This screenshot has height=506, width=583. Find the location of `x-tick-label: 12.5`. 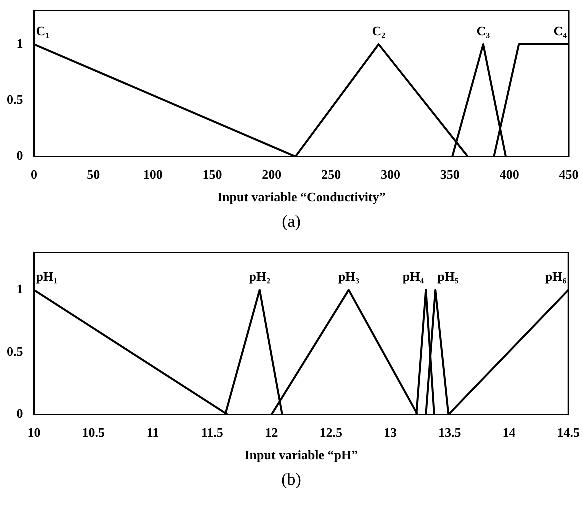

x-tick-label: 12.5 is located at coordinates (331, 432).